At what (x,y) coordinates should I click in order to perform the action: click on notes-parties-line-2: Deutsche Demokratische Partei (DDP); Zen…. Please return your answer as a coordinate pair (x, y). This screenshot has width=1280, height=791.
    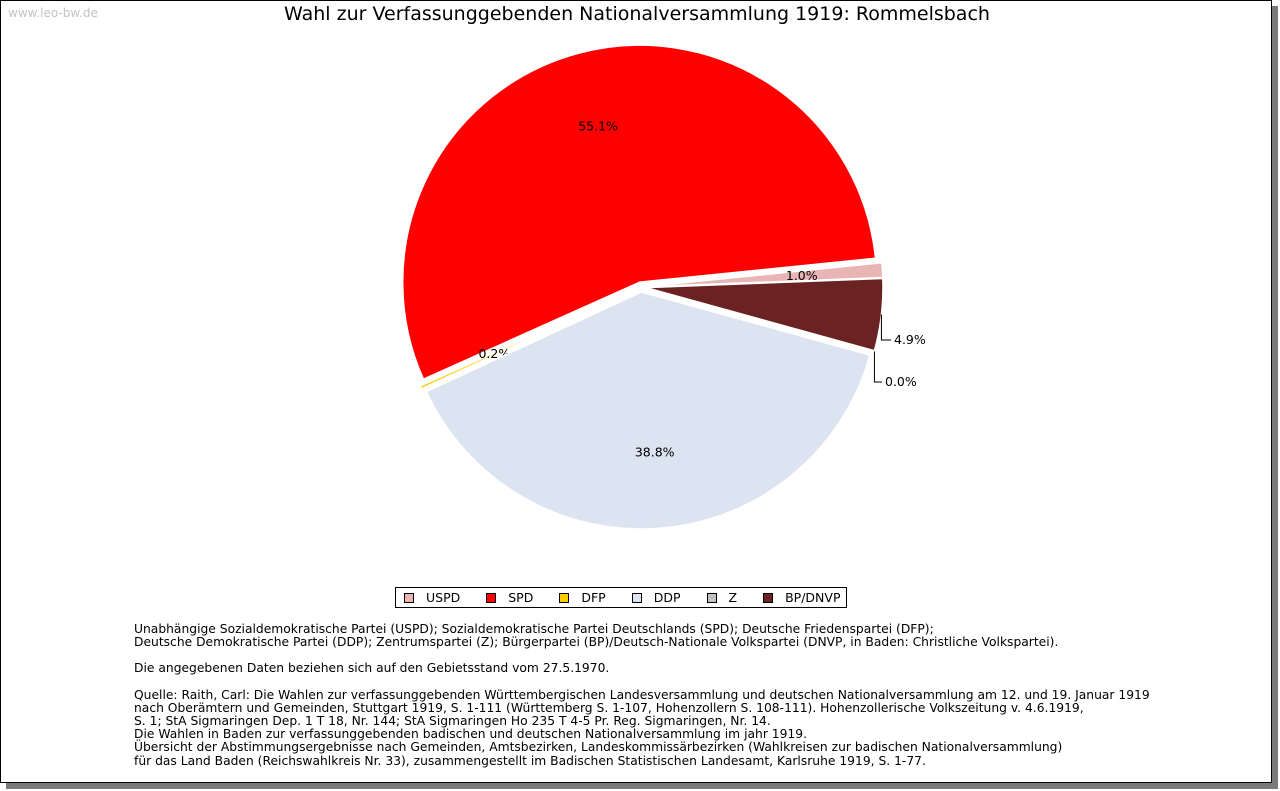
    Looking at the image, I should click on (596, 642).